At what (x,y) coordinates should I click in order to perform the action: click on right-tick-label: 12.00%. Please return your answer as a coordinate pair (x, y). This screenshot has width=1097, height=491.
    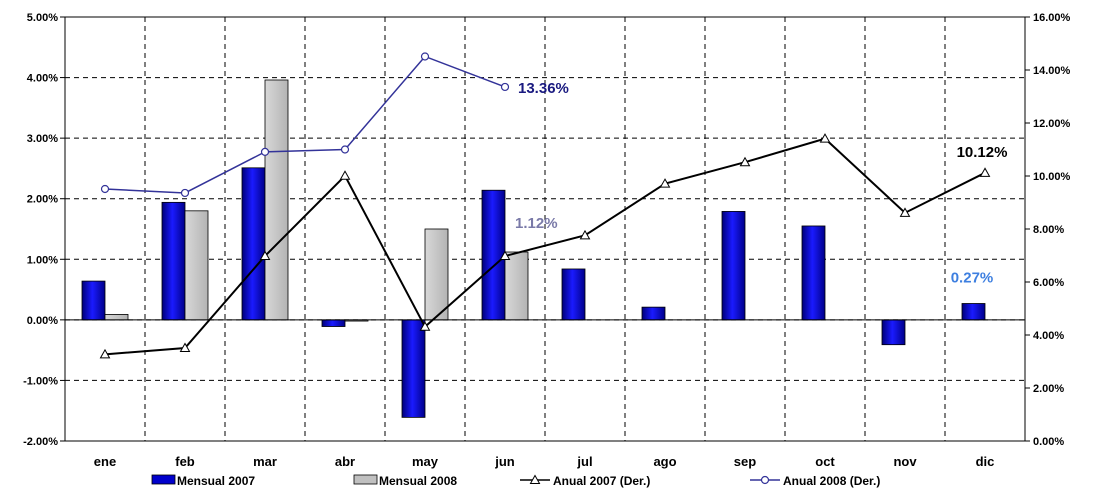
    Looking at the image, I should click on (1052, 124).